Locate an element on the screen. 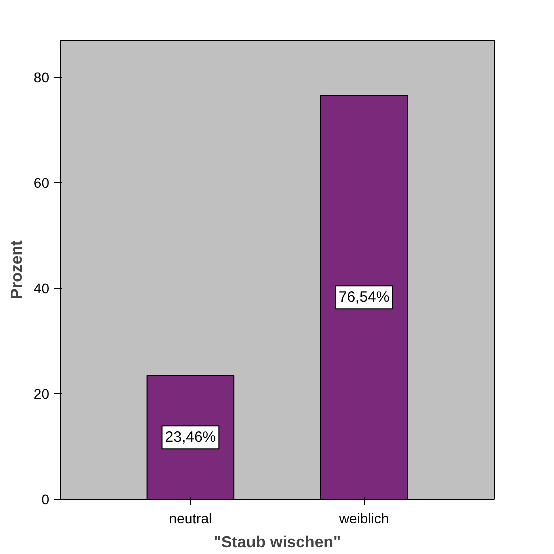  x-tick-label: weiblich is located at coordinates (364, 518).